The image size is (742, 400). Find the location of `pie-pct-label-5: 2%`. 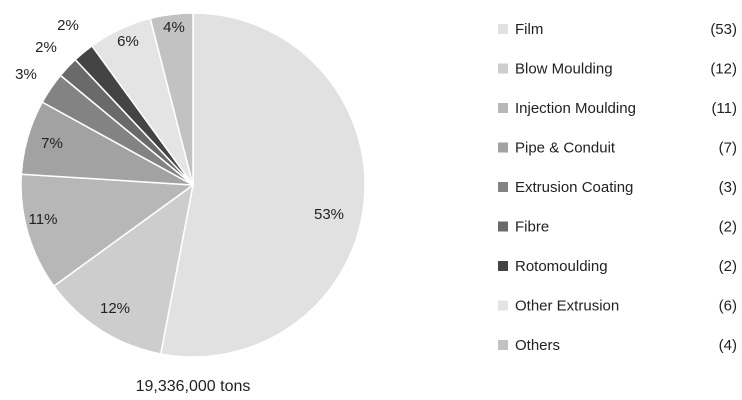

pie-pct-label-5: 2% is located at coordinates (46, 47).